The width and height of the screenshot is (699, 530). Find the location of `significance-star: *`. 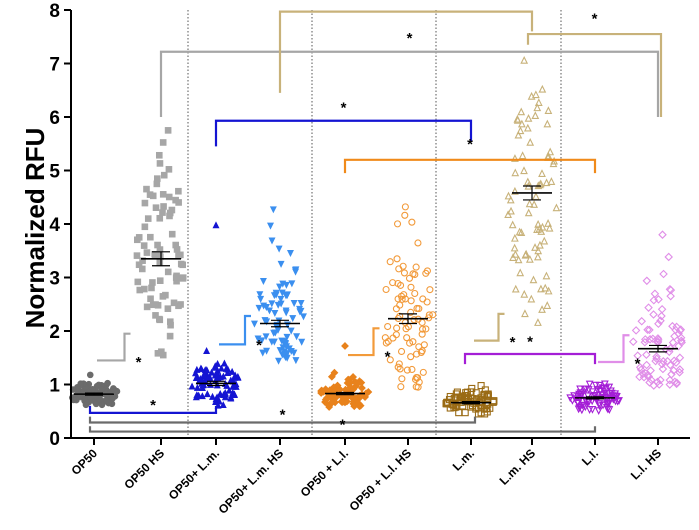

significance-star: * is located at coordinates (410, 38).